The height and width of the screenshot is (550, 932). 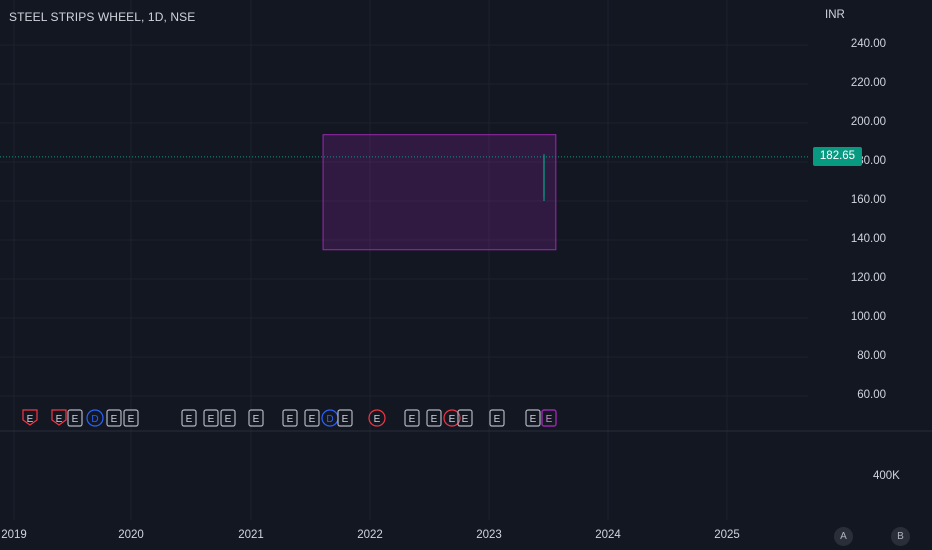 What do you see at coordinates (837, 157) in the screenshot?
I see `last-price-badge: 182.65` at bounding box center [837, 157].